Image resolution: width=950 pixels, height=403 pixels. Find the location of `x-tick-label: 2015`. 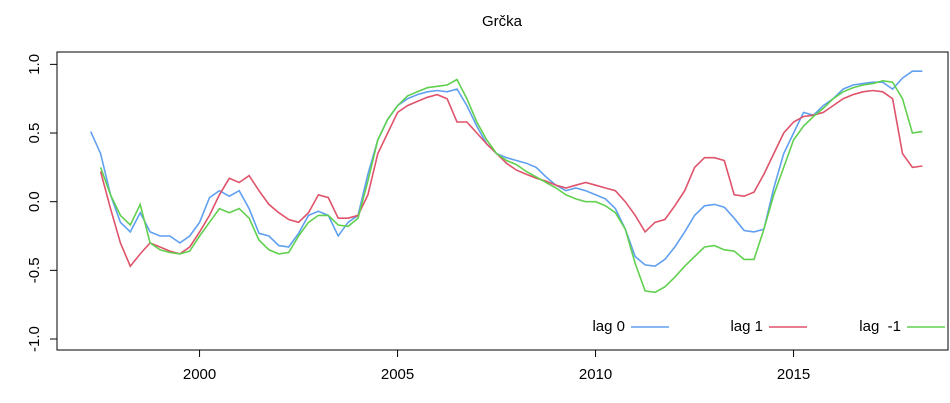

x-tick-label: 2015 is located at coordinates (793, 374).